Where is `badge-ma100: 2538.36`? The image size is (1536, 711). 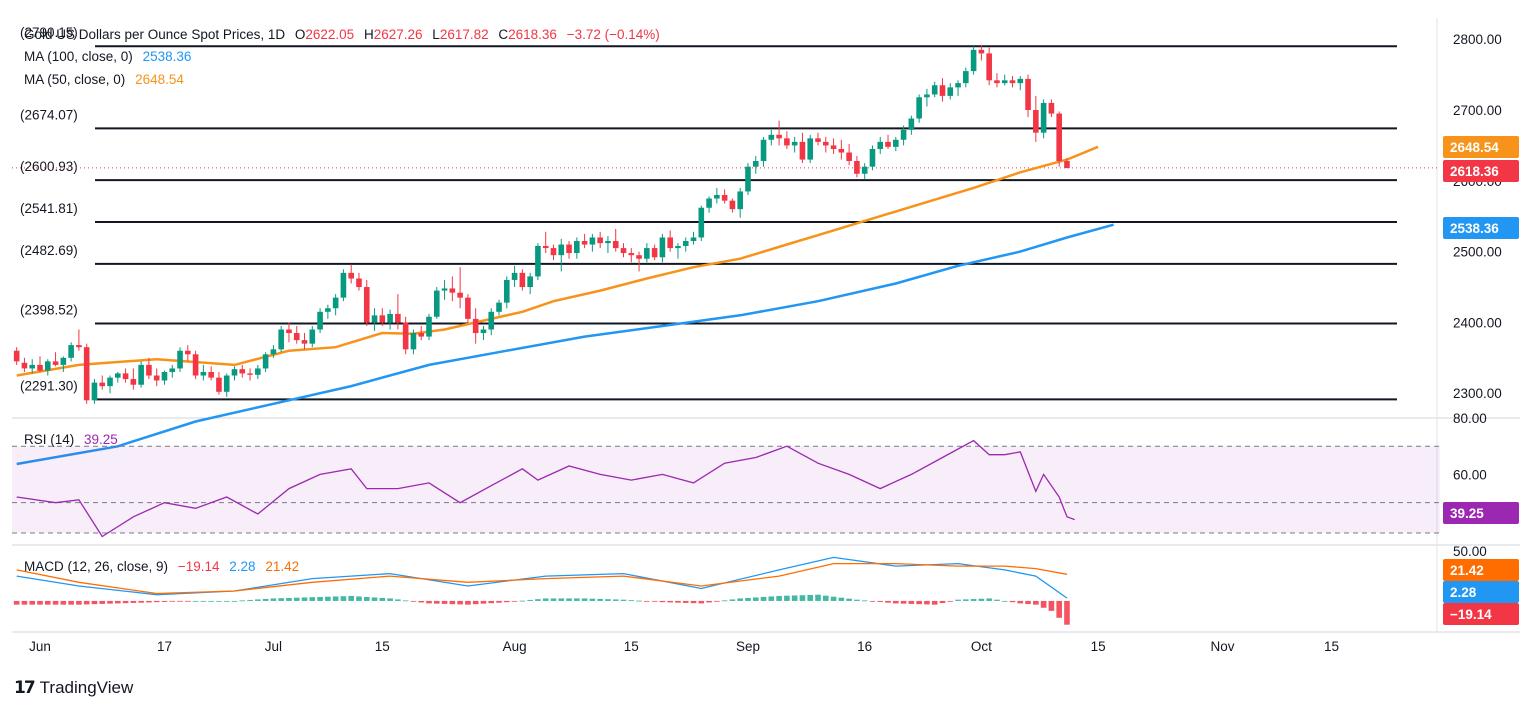 badge-ma100: 2538.36 is located at coordinates (1481, 228).